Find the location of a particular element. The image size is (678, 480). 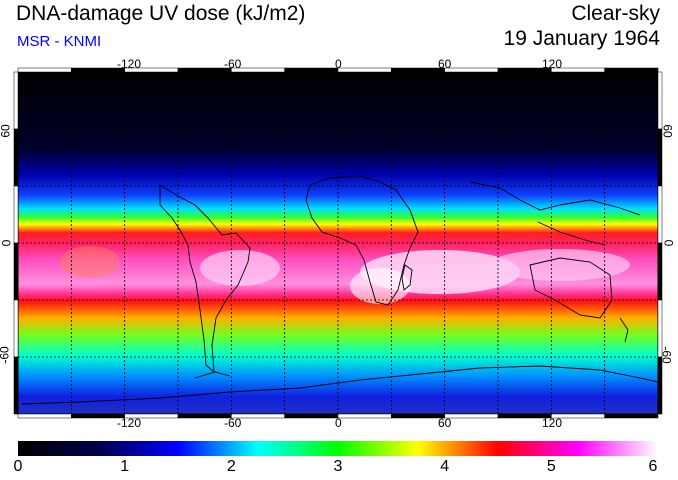

lon-tick-bottom-2: 0 is located at coordinates (338, 423).